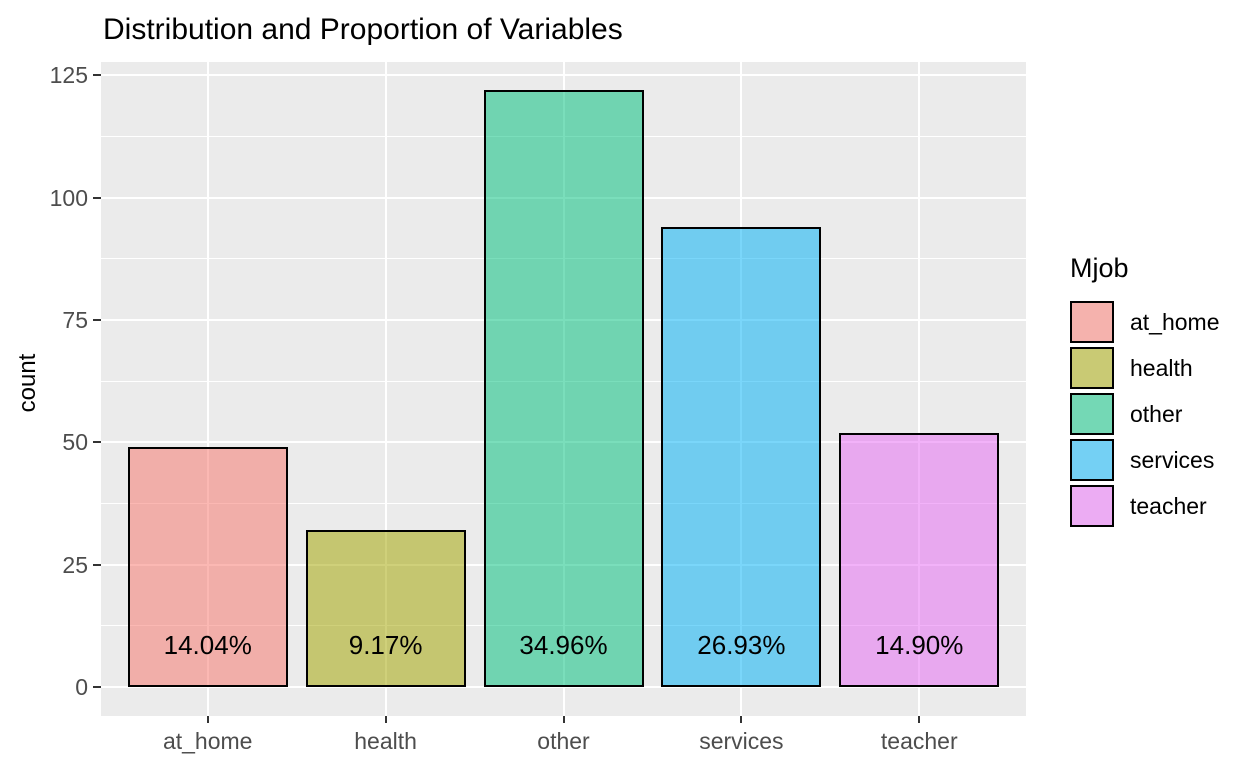 This screenshot has width=1248, height=768. What do you see at coordinates (27, 383) in the screenshot?
I see `y-axis-title: count` at bounding box center [27, 383].